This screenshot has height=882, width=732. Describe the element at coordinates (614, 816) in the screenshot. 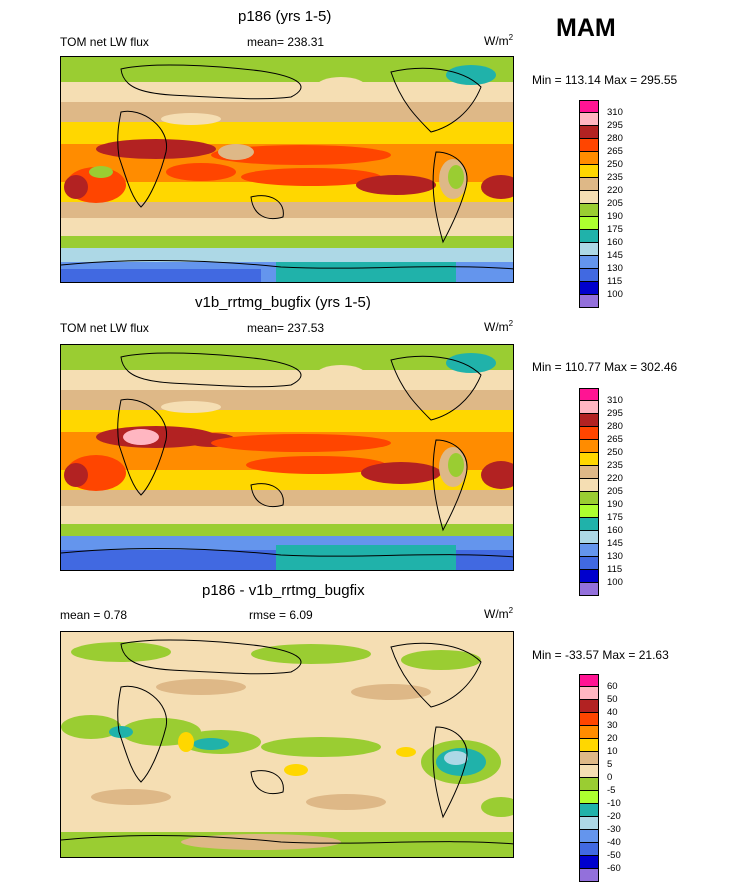

I see `colorbar-tick-label: -20` at that location.